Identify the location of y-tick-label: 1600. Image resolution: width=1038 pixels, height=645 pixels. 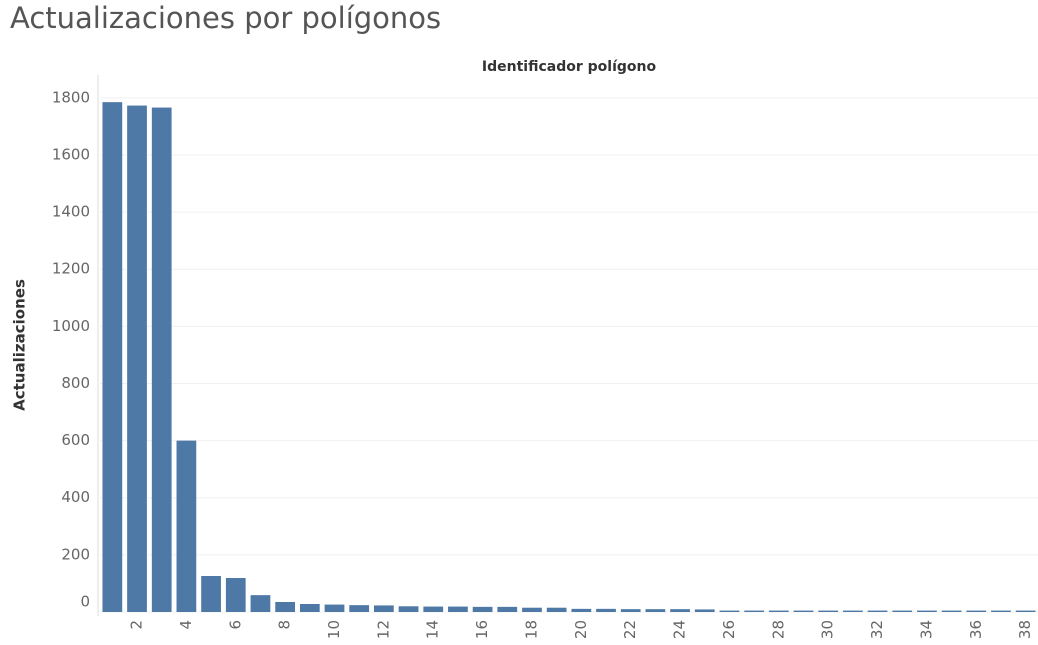
(71, 154).